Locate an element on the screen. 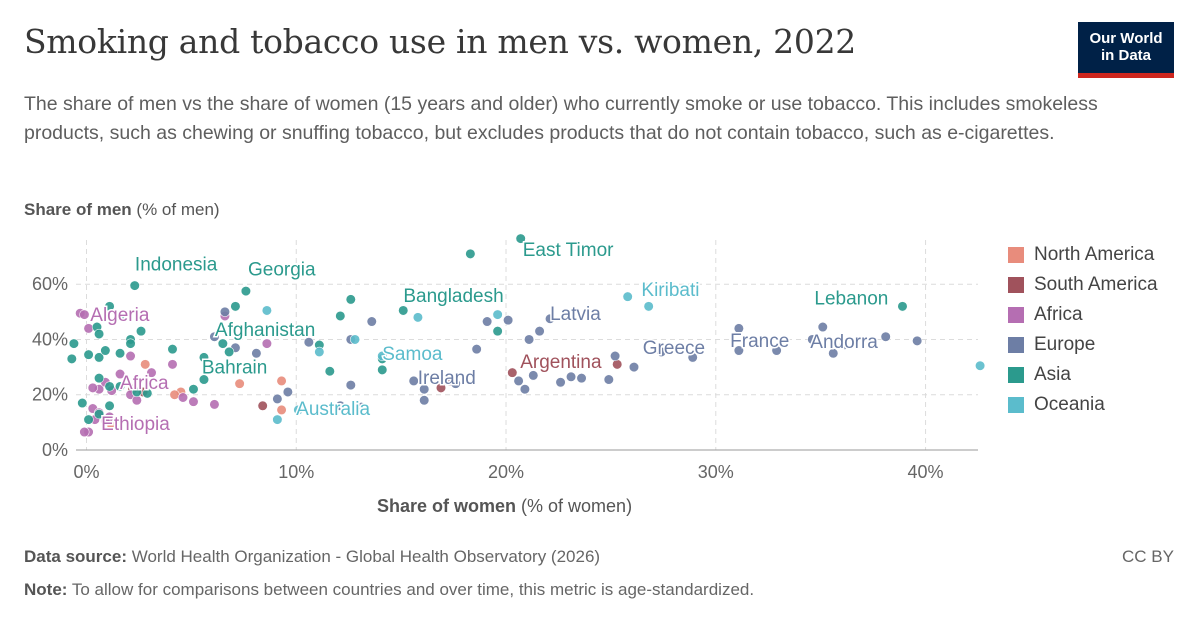 This screenshot has height=627, width=1200. license-link: CC BY is located at coordinates (1148, 556).